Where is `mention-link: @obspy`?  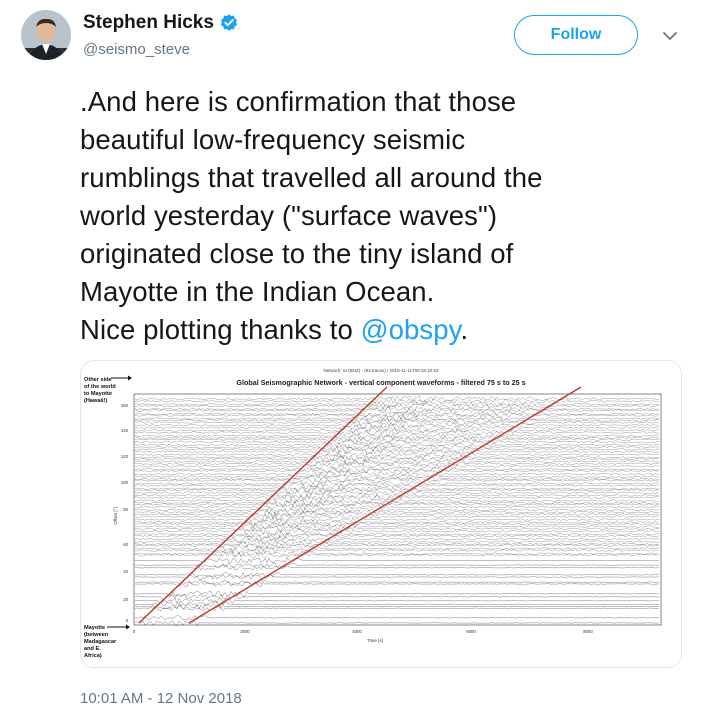 mention-link: @obspy is located at coordinates (410, 329).